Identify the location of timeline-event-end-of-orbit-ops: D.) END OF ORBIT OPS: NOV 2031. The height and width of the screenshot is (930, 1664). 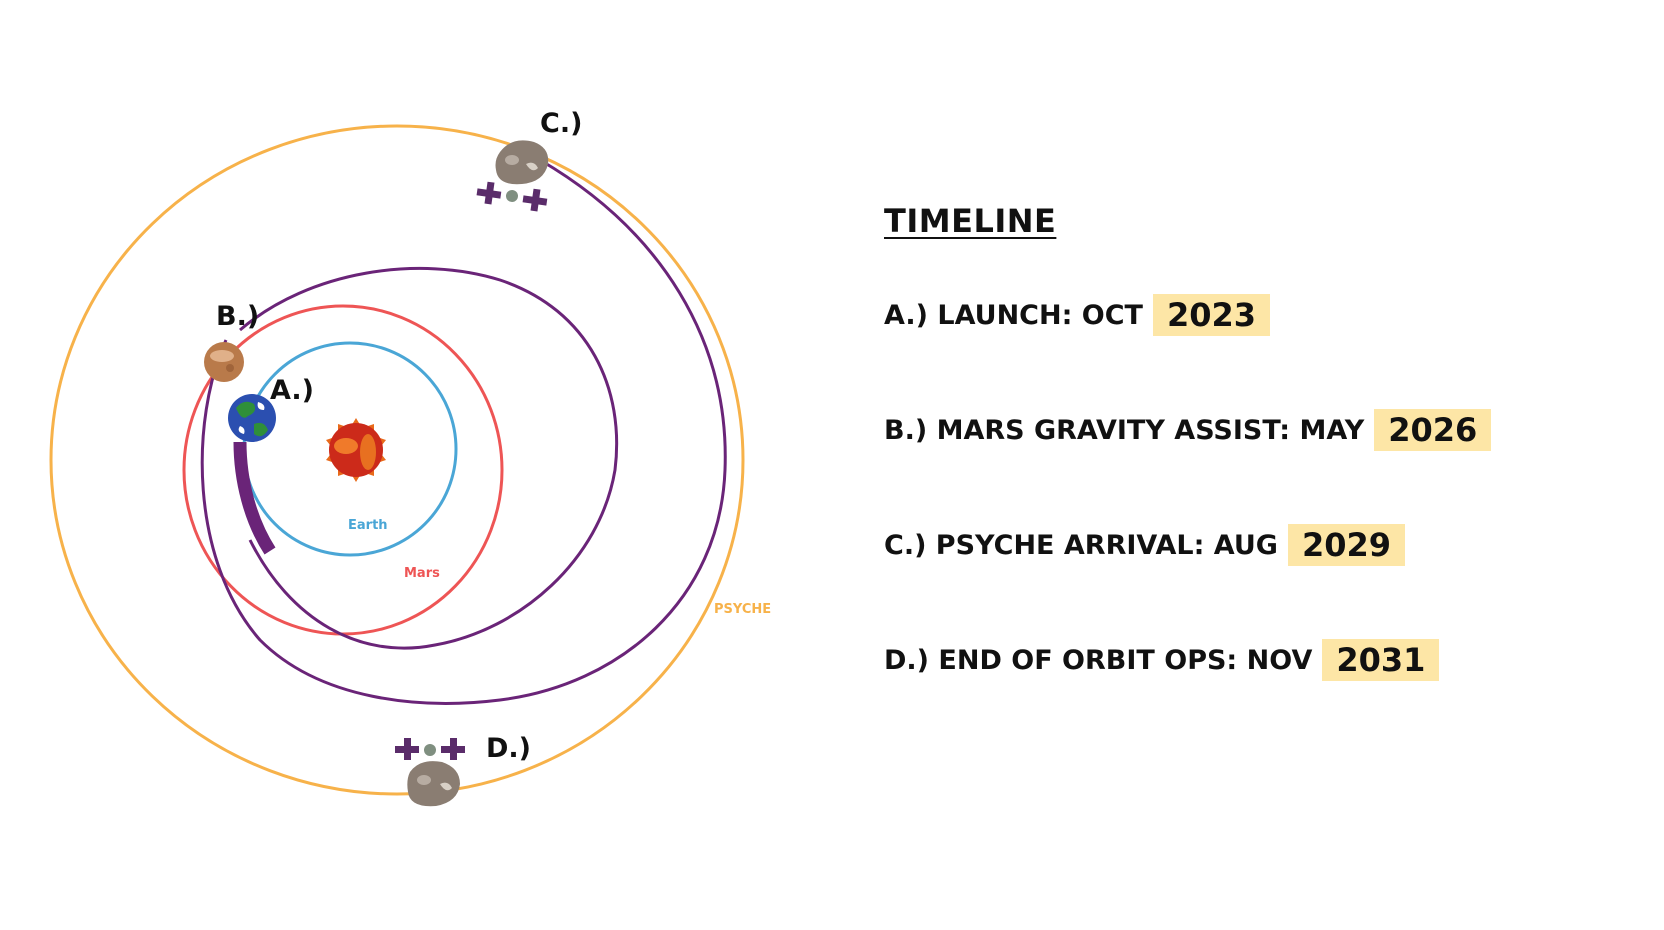
(1264, 660).